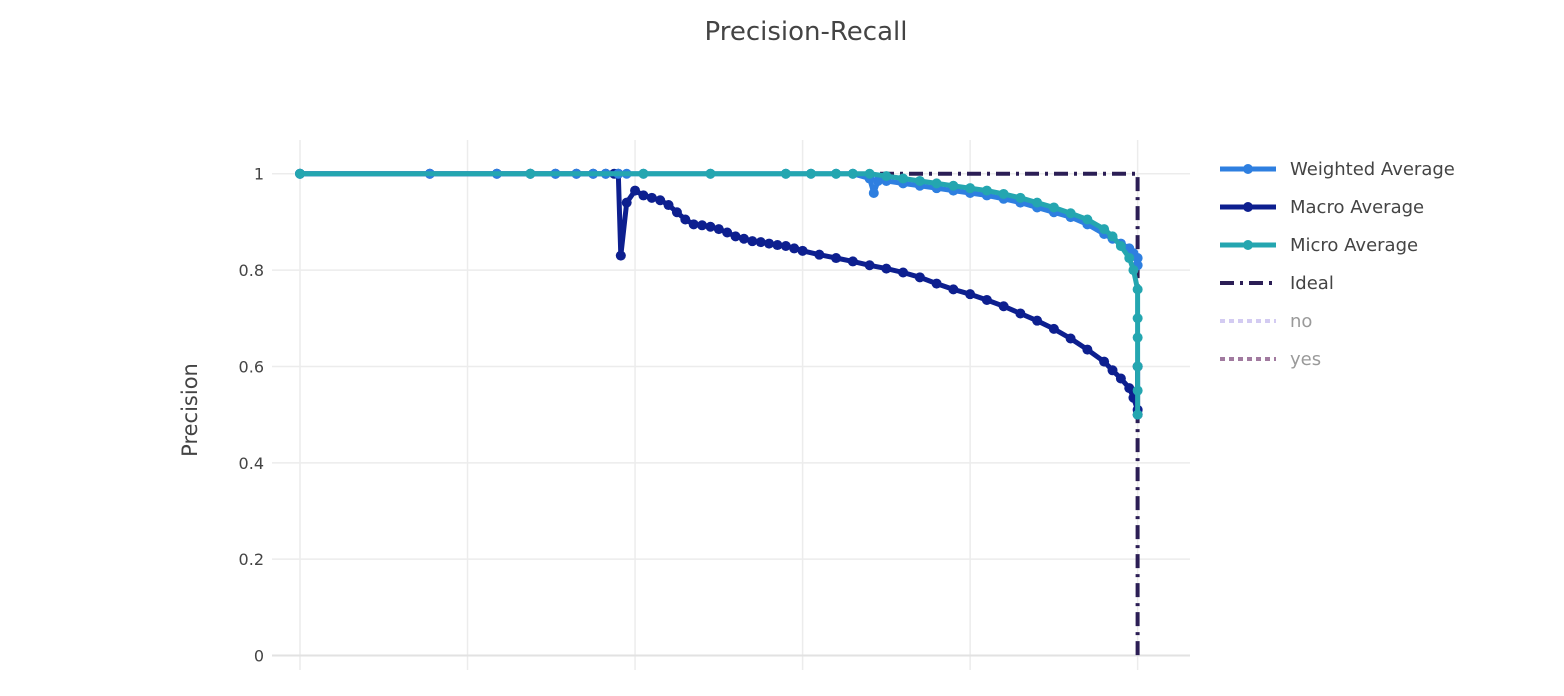  Describe the element at coordinates (190, 410) in the screenshot. I see `y-axis-title: Precision` at that location.